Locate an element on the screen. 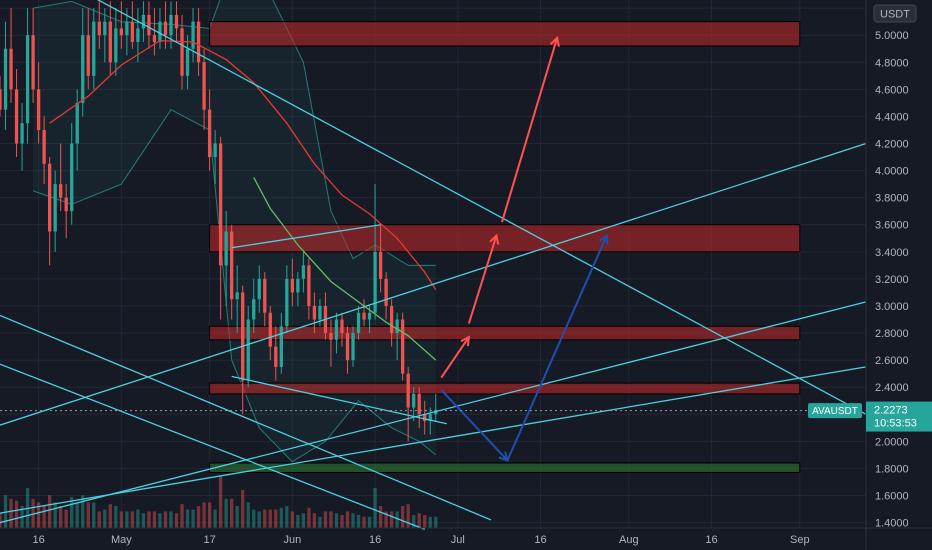  time-tick-label: Jun is located at coordinates (292, 540).